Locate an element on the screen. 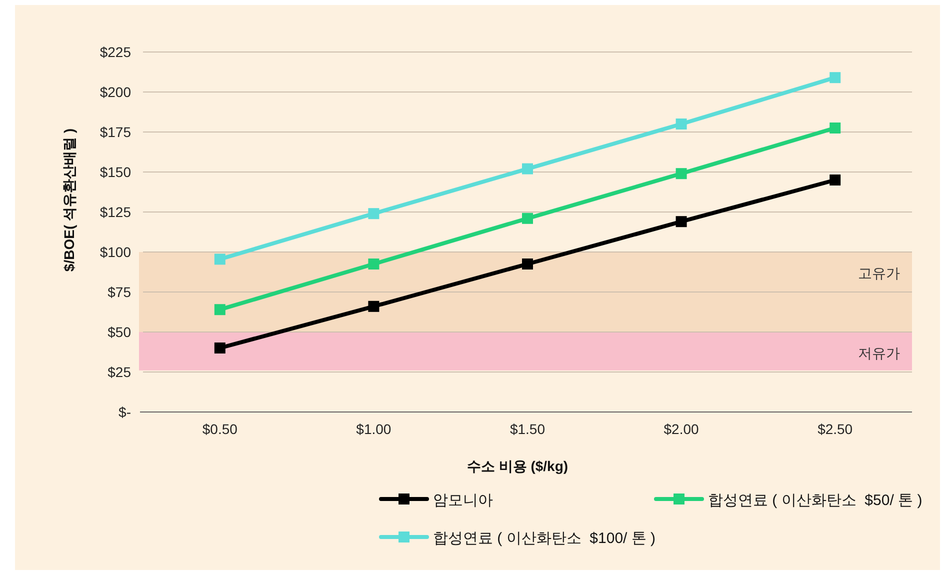 Image resolution: width=951 pixels, height=572 pixels. x-tick-label: $2.50 is located at coordinates (835, 429).